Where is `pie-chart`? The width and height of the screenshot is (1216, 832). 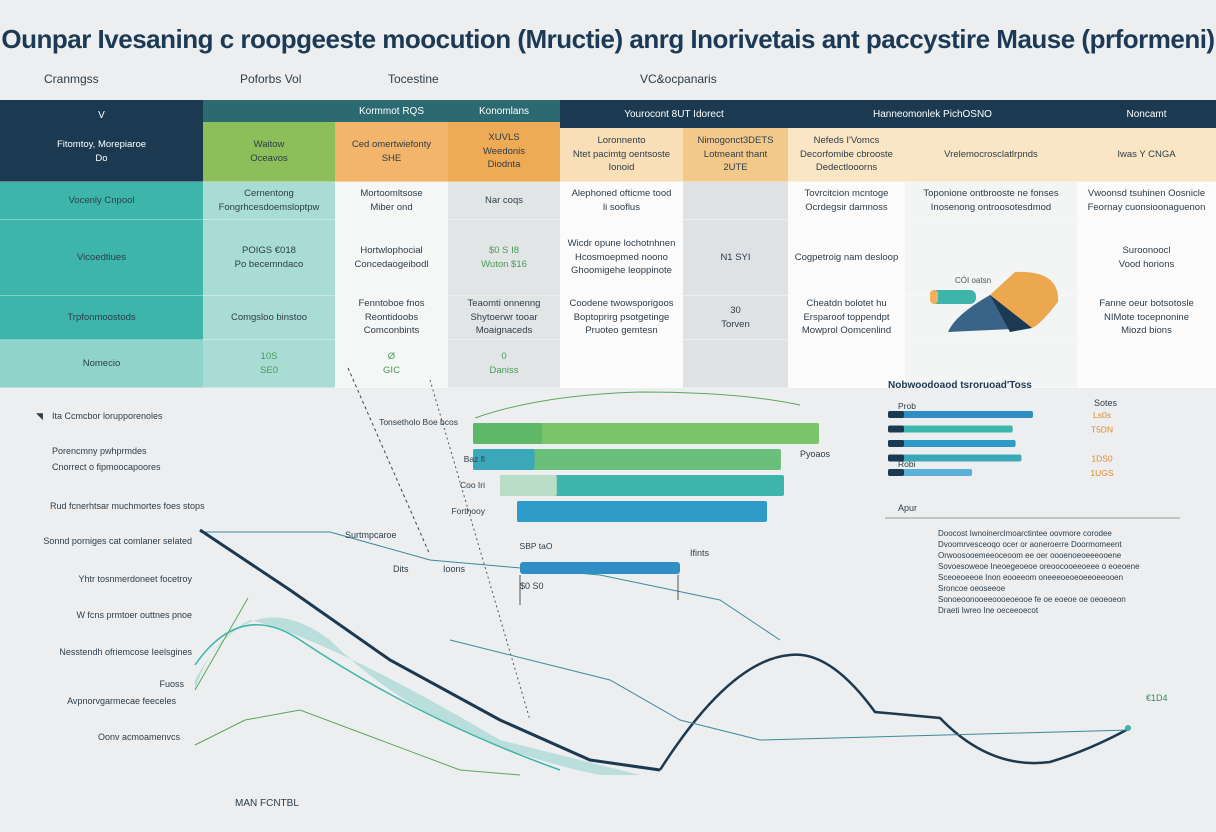
pie-chart is located at coordinates (994, 301).